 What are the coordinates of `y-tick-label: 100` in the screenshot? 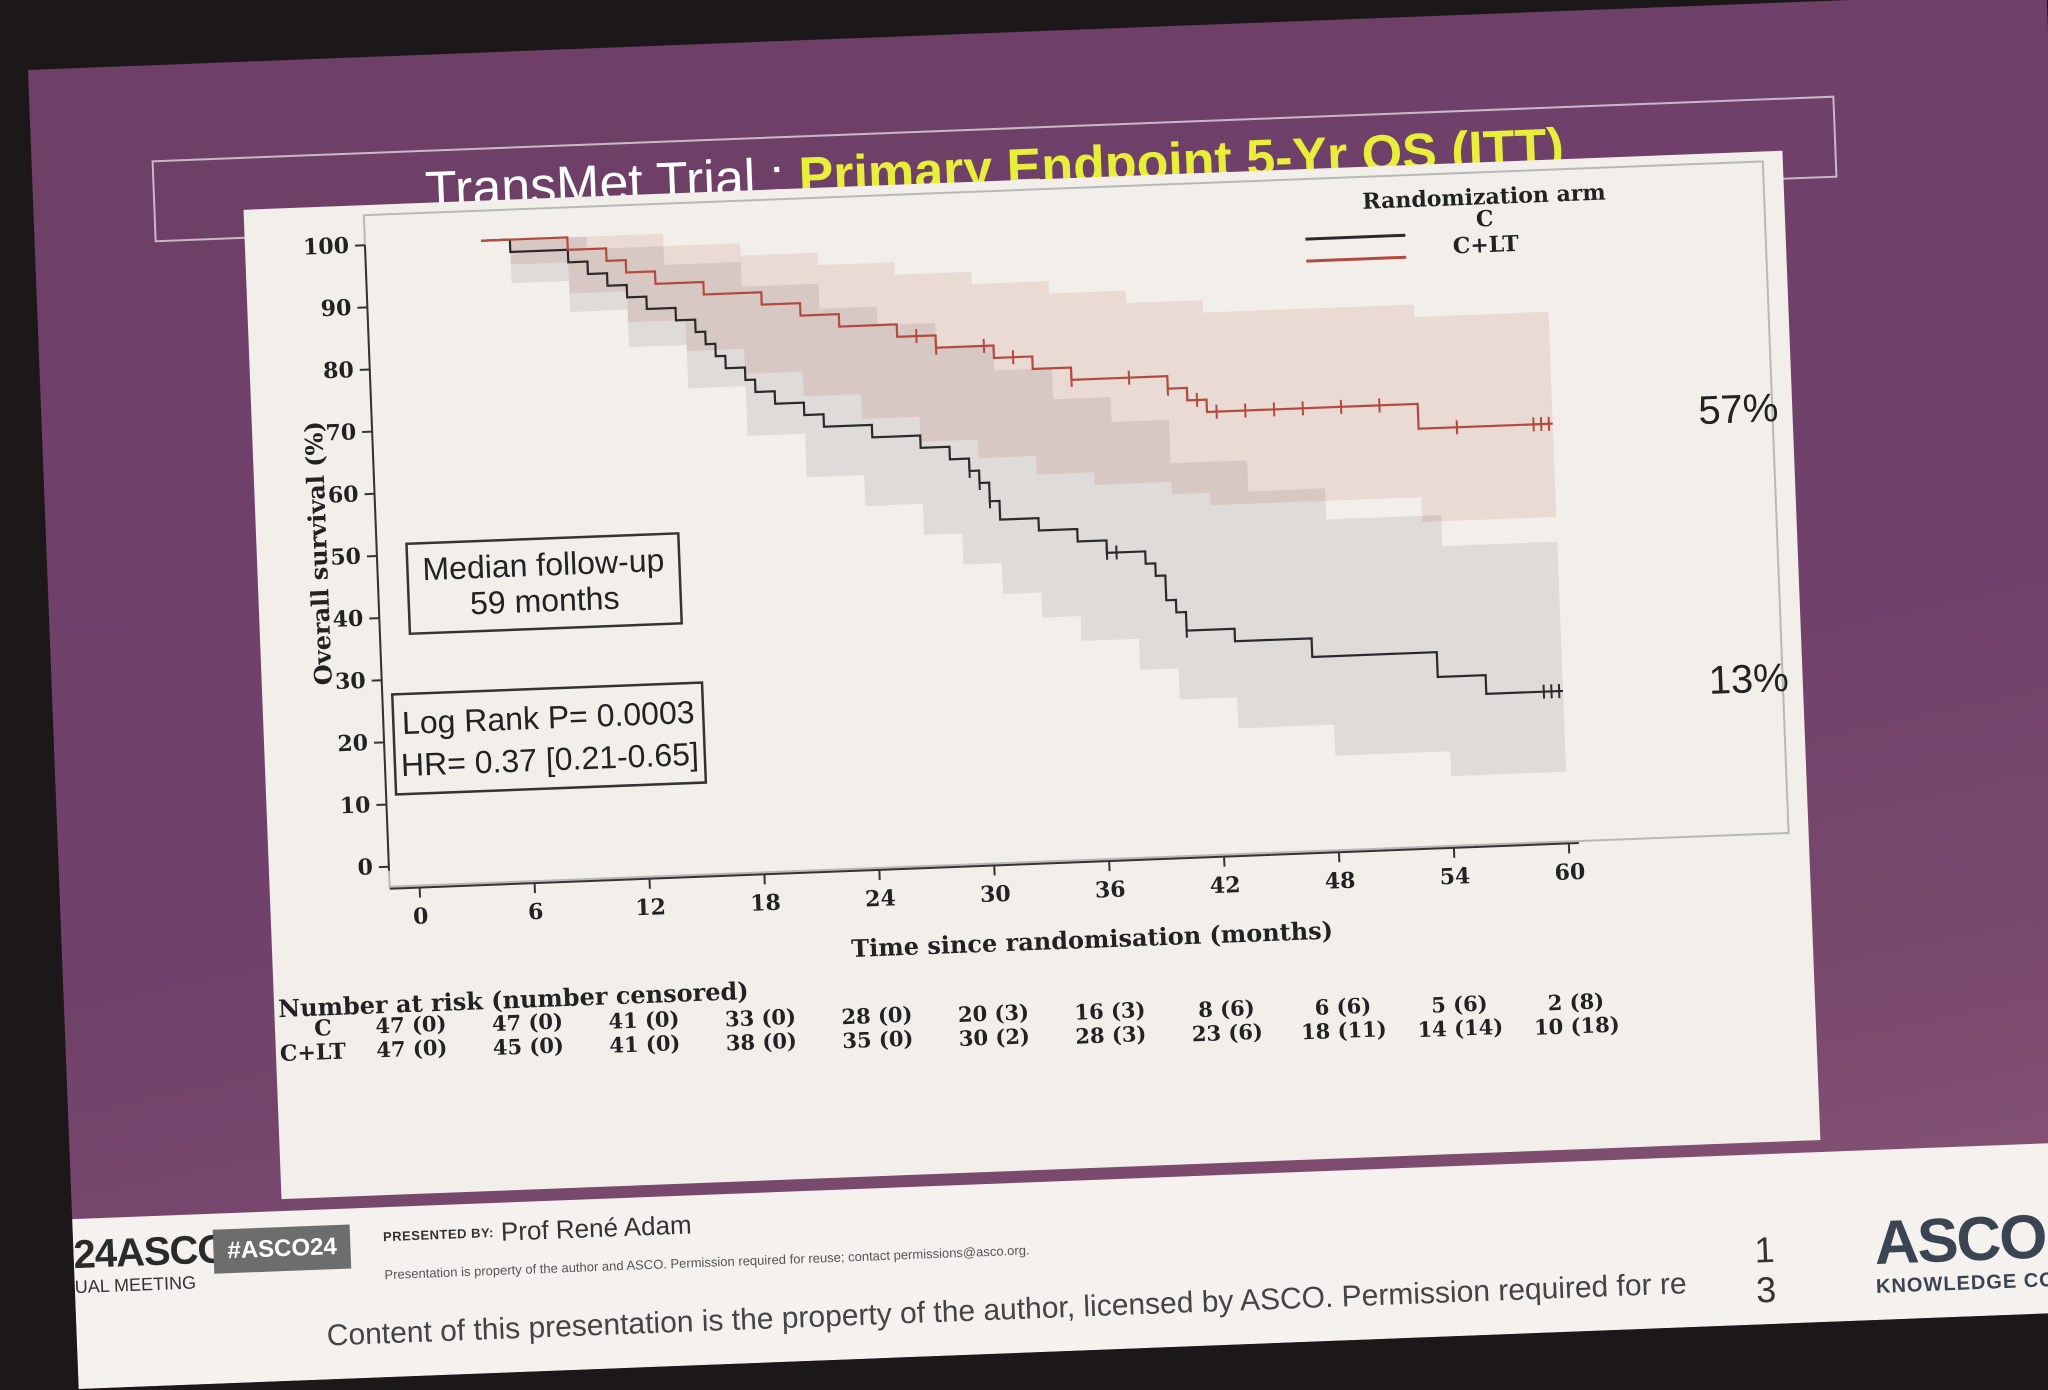 It's located at (326, 247).